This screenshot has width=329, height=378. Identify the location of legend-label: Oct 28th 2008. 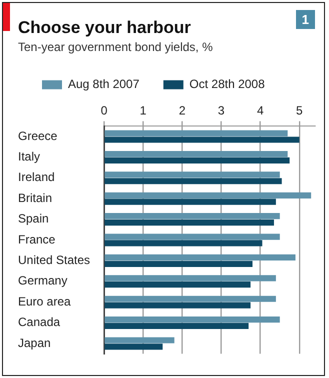
(227, 84).